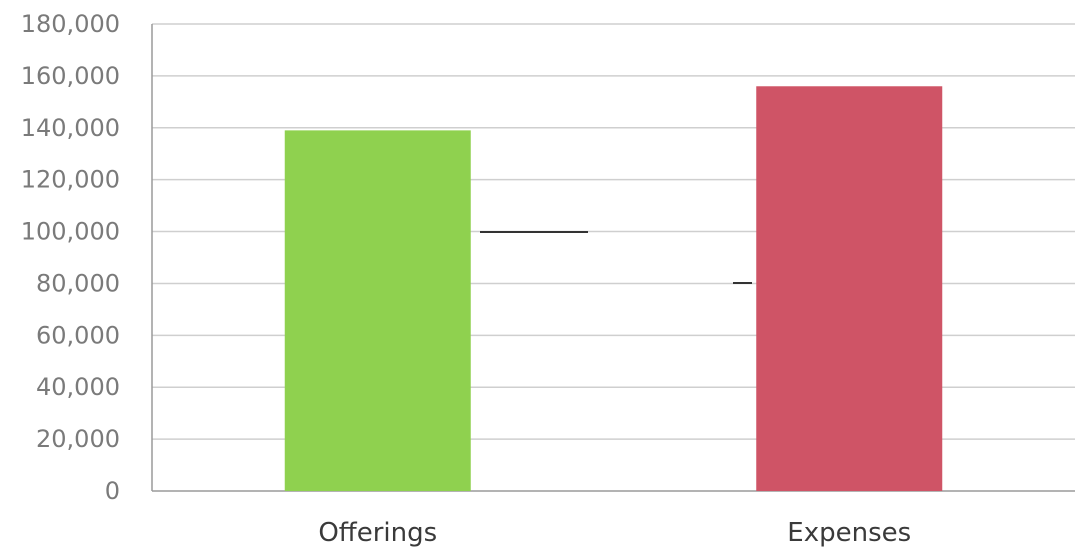 This screenshot has width=1075, height=550. I want to click on y-tick-label: 100,000, so click(70, 232).